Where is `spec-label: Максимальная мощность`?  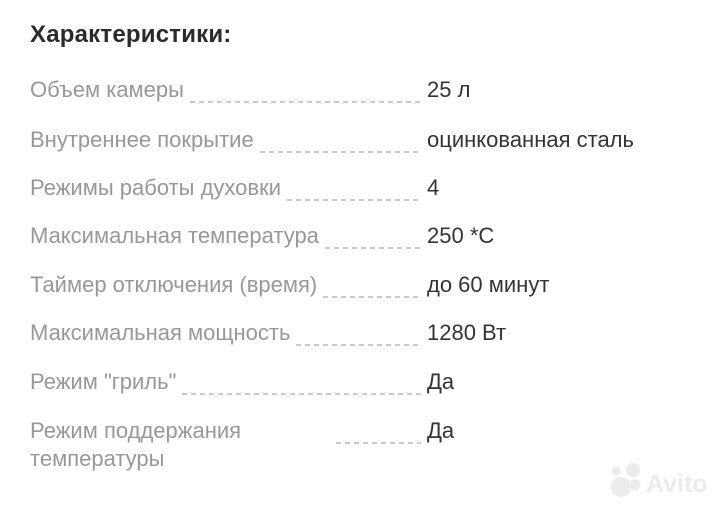
spec-label: Максимальная мощность is located at coordinates (160, 332).